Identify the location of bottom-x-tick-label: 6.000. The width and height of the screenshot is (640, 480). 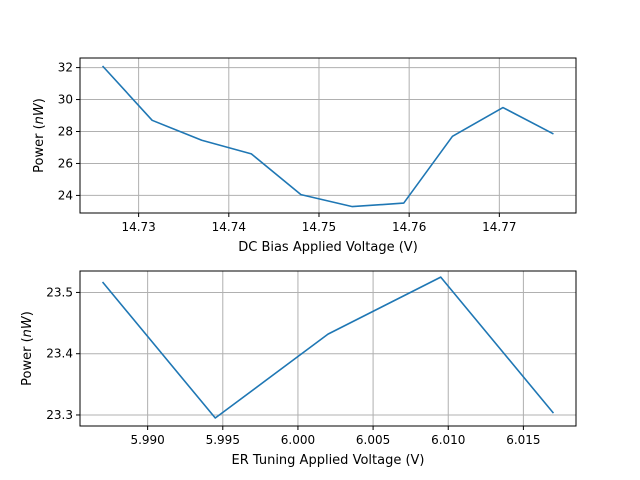
(298, 440).